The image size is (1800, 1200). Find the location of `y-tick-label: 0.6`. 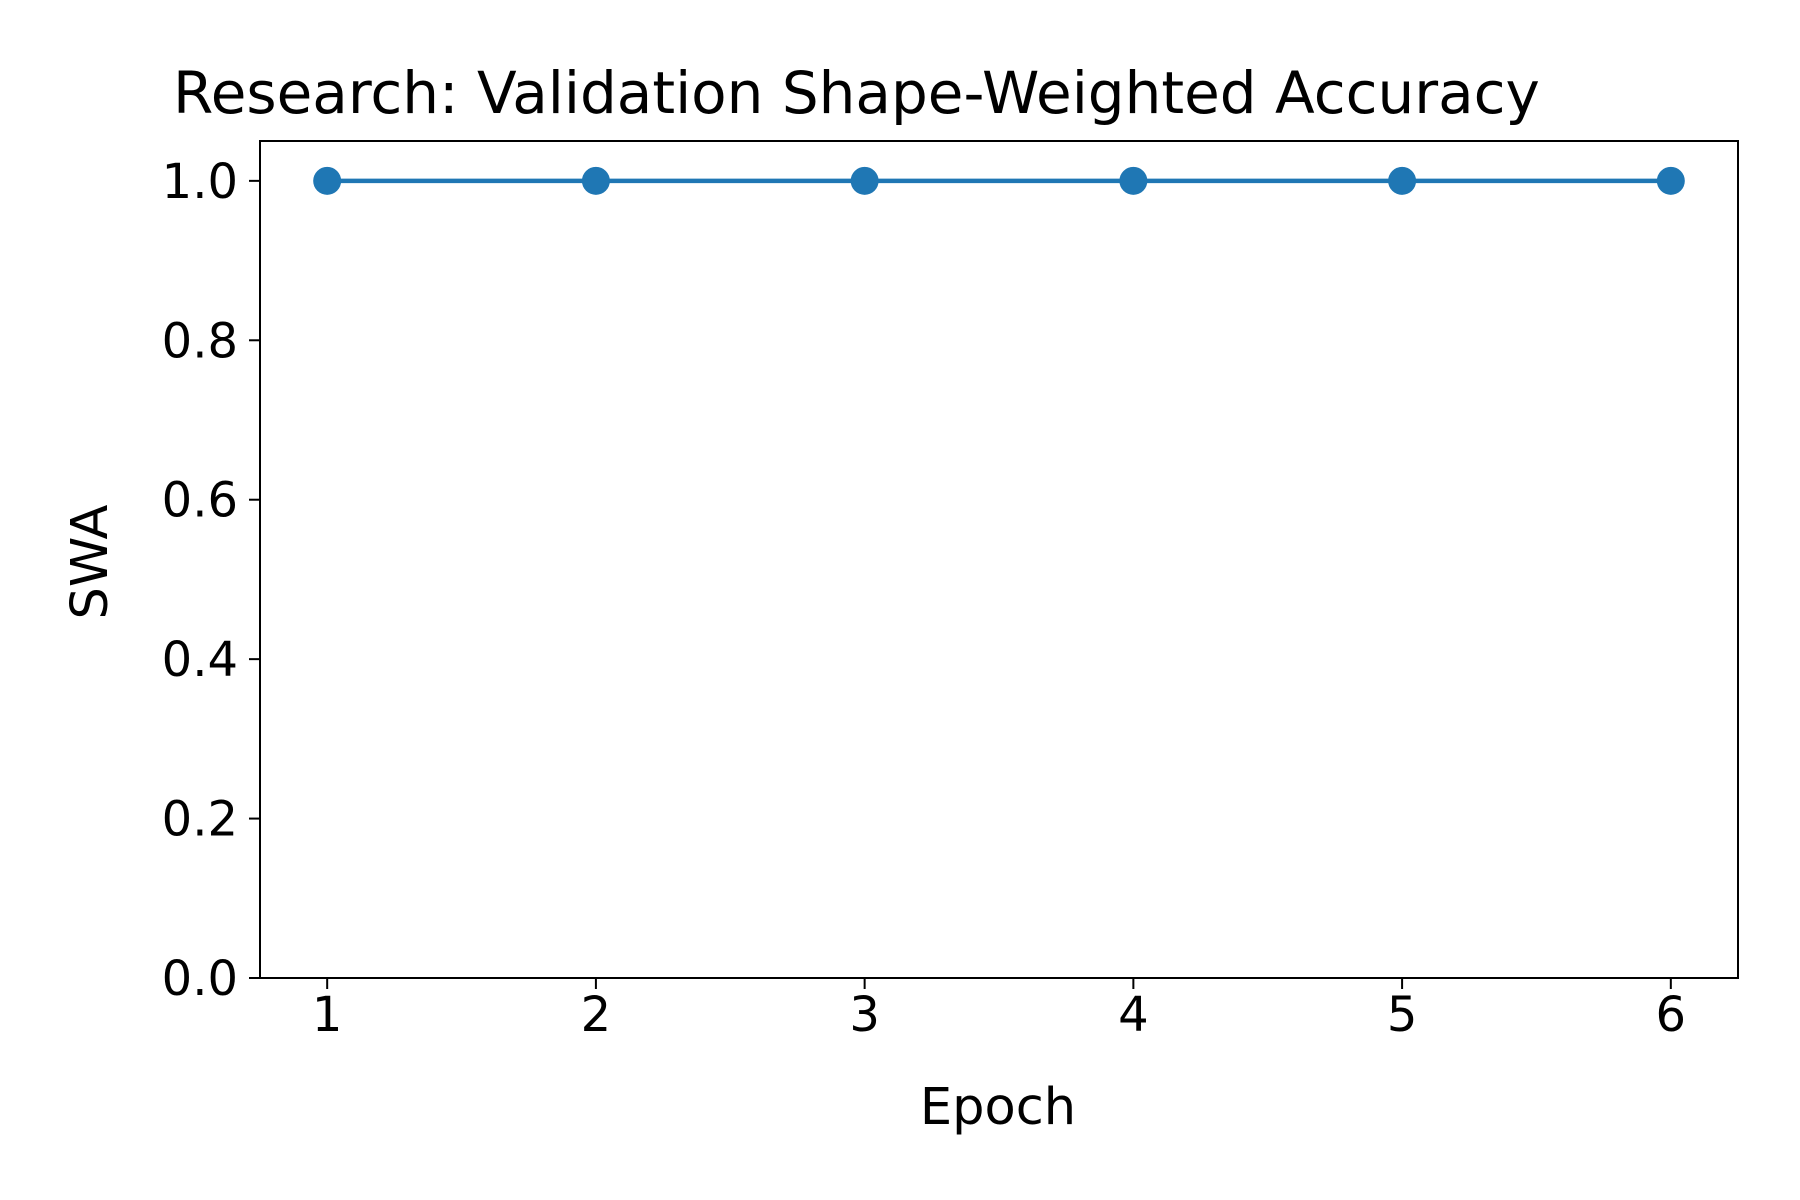

y-tick-label: 0.6 is located at coordinates (200, 501).